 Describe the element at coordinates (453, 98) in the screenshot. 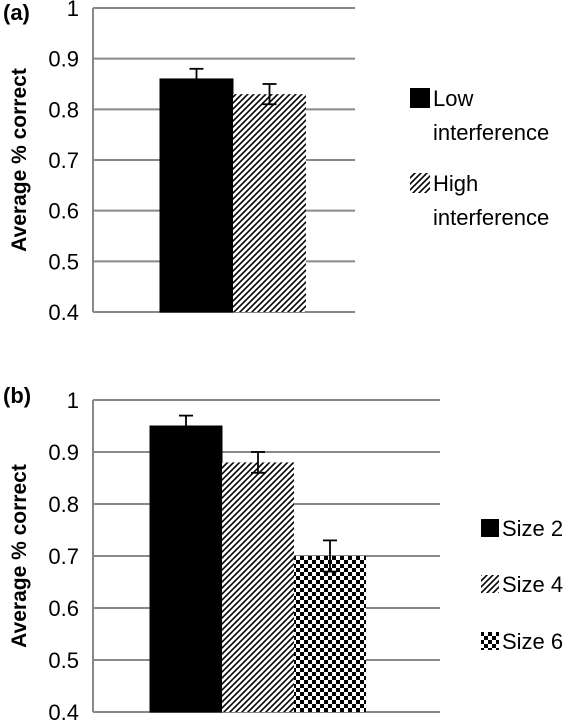

I see `legend-label: Low` at that location.